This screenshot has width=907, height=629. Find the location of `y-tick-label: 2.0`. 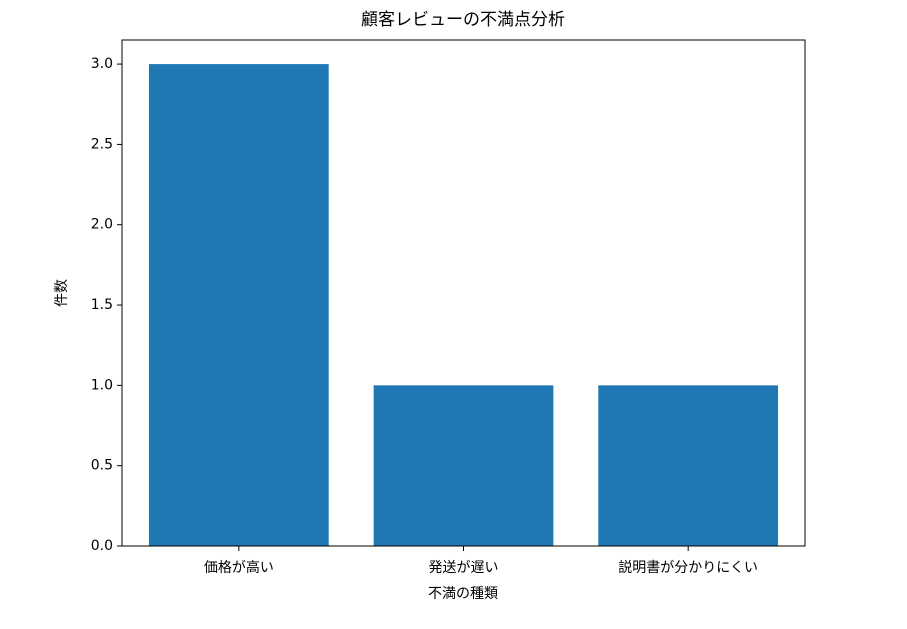

y-tick-label: 2.0 is located at coordinates (102, 225).